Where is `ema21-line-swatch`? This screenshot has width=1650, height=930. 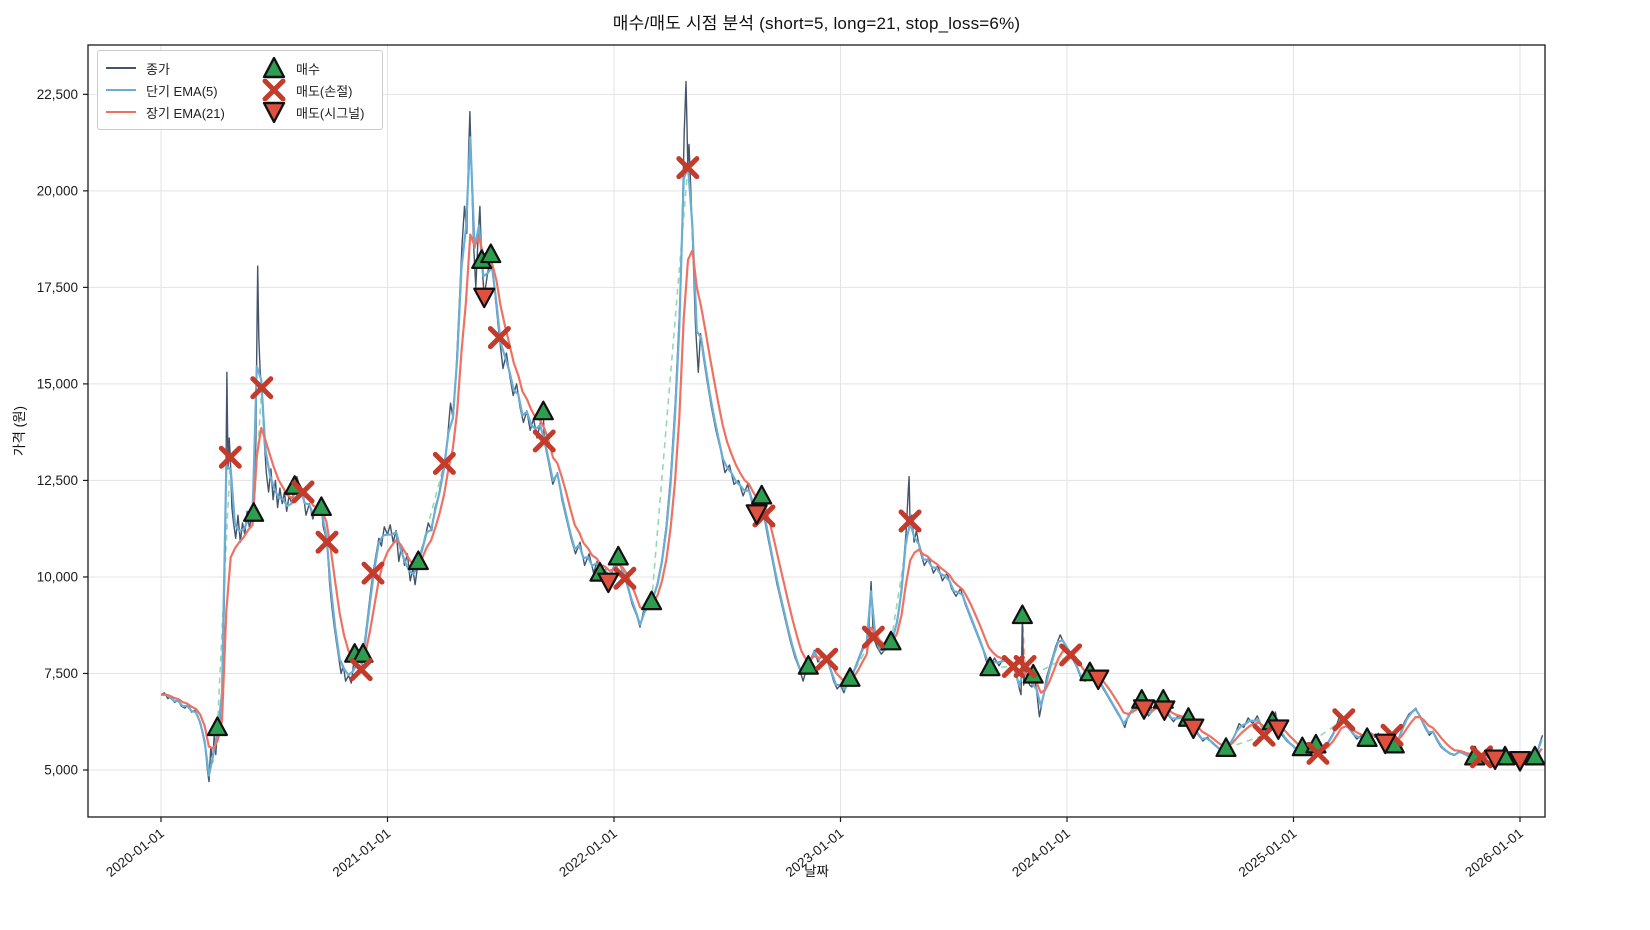
ema21-line-swatch is located at coordinates (121, 112).